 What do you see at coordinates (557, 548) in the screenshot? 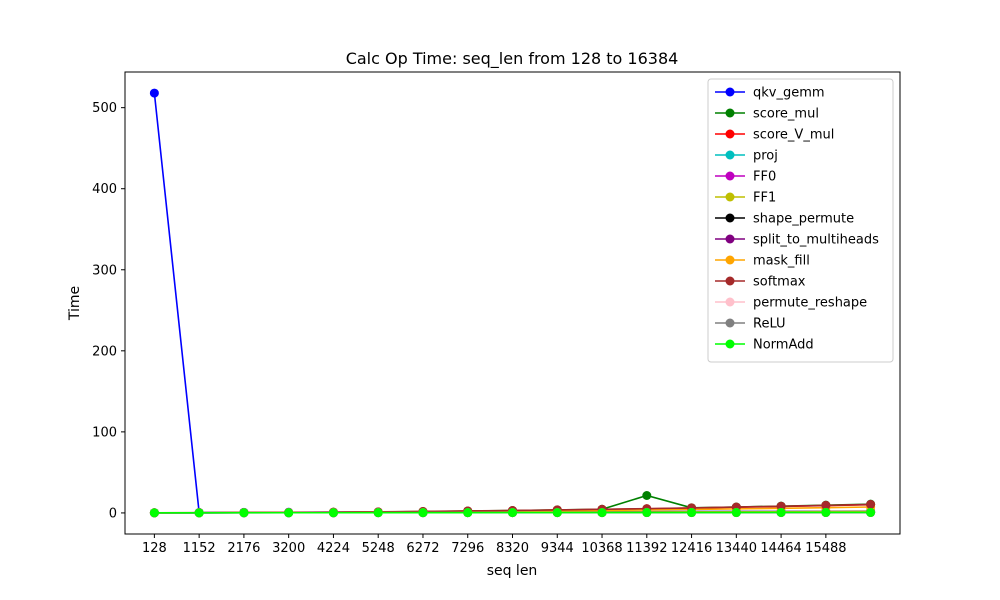
I see `x-tick-label: 9344` at bounding box center [557, 548].